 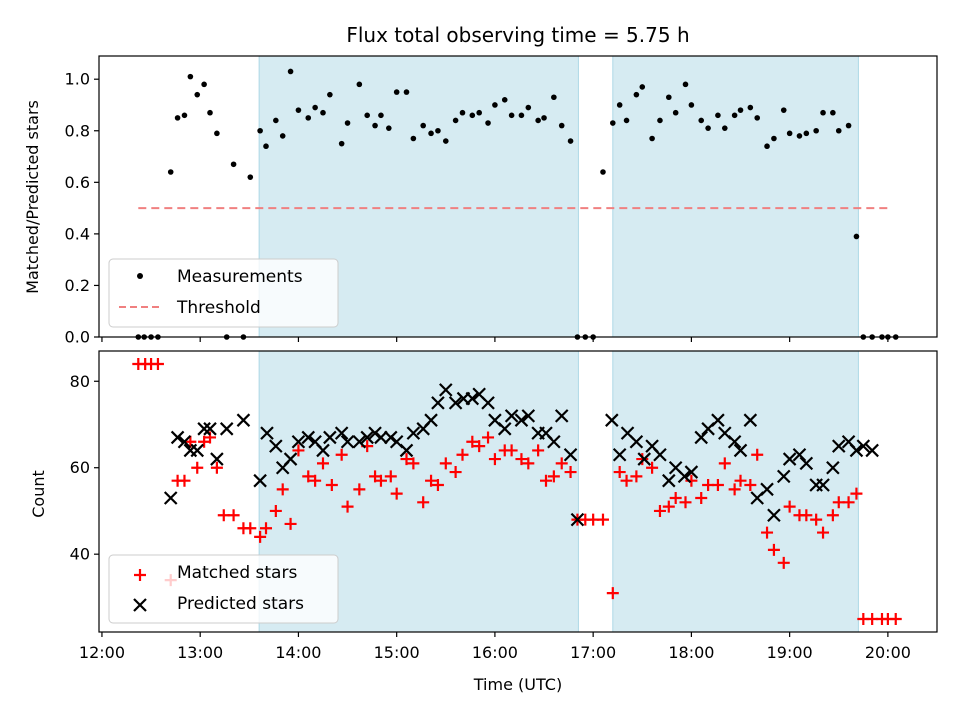 What do you see at coordinates (218, 308) in the screenshot?
I see `legend-threshold-label: Threshold` at bounding box center [218, 308].